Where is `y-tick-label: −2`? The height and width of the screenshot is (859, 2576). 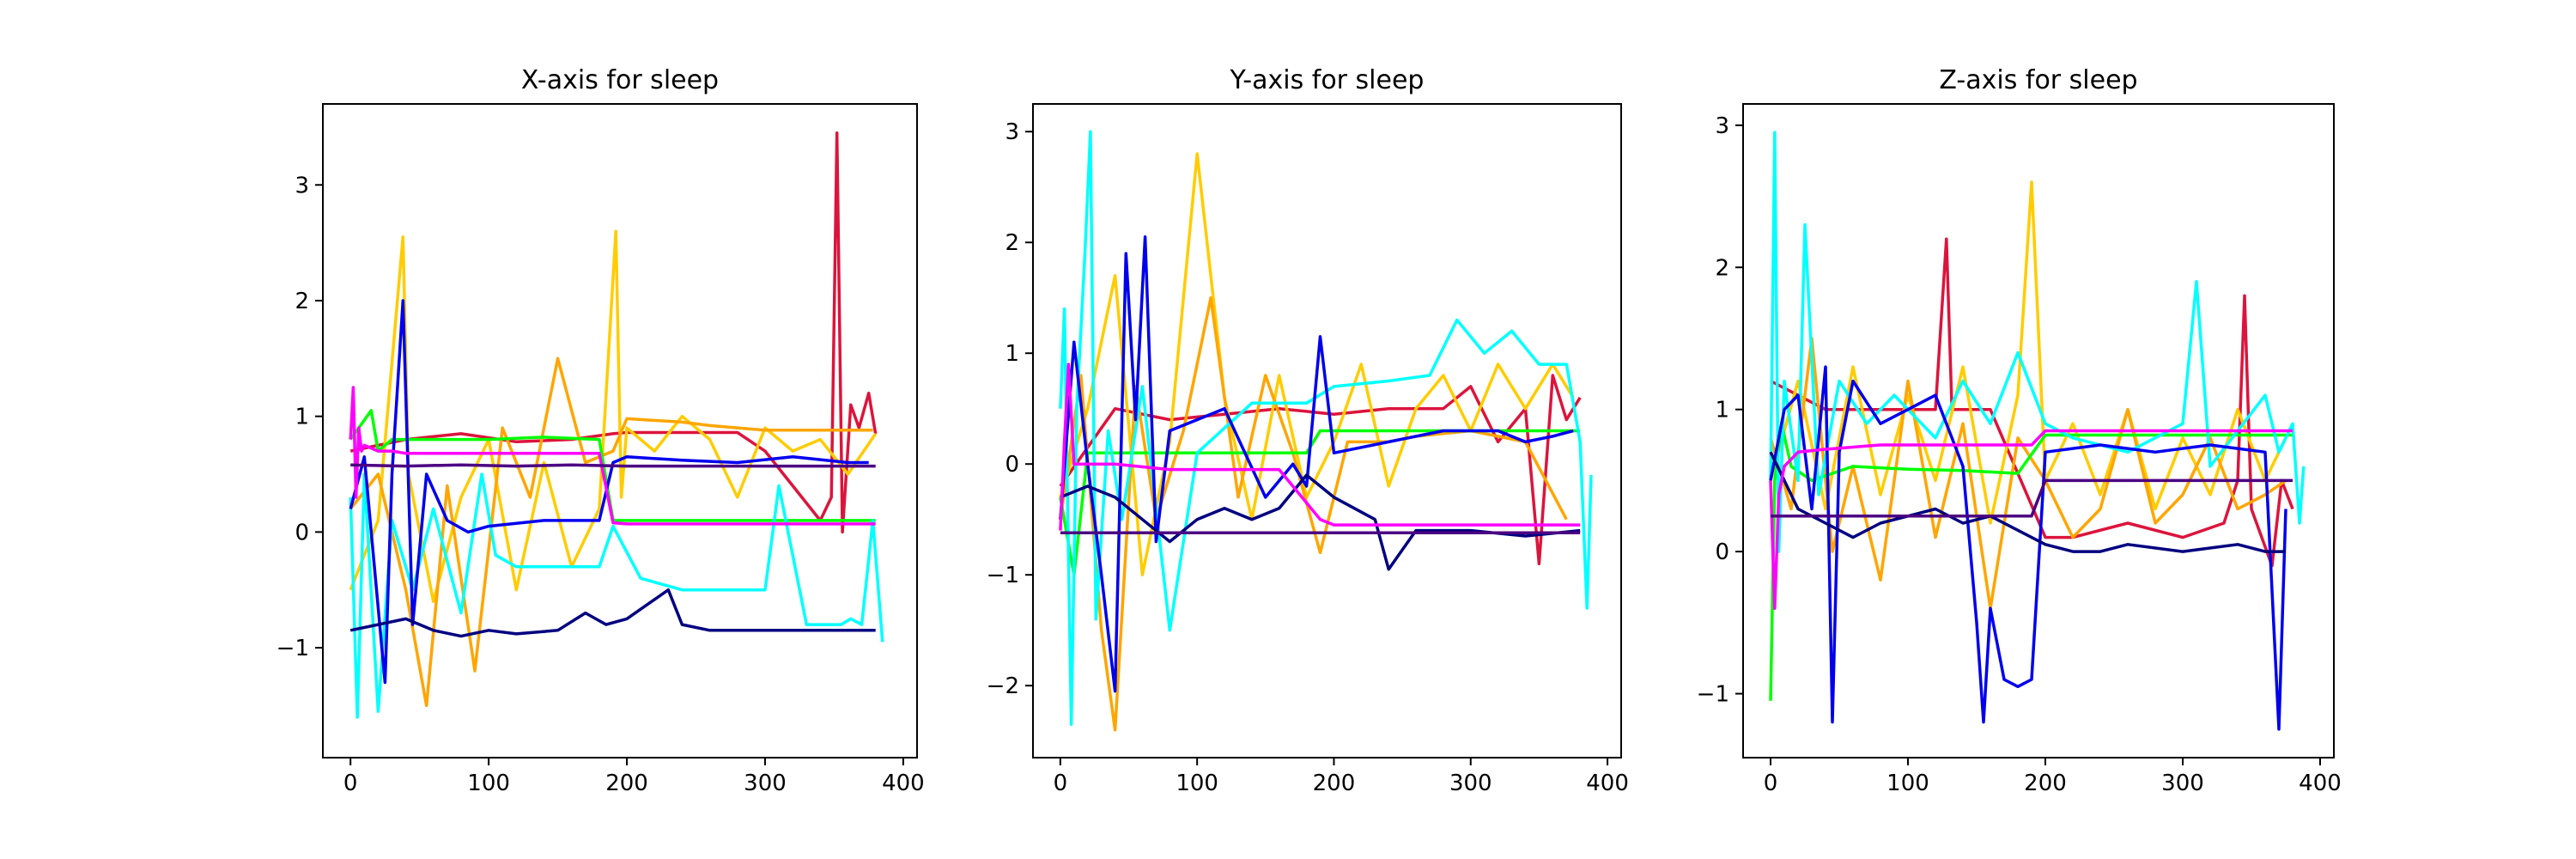 y-tick-label: −2 is located at coordinates (1003, 686).